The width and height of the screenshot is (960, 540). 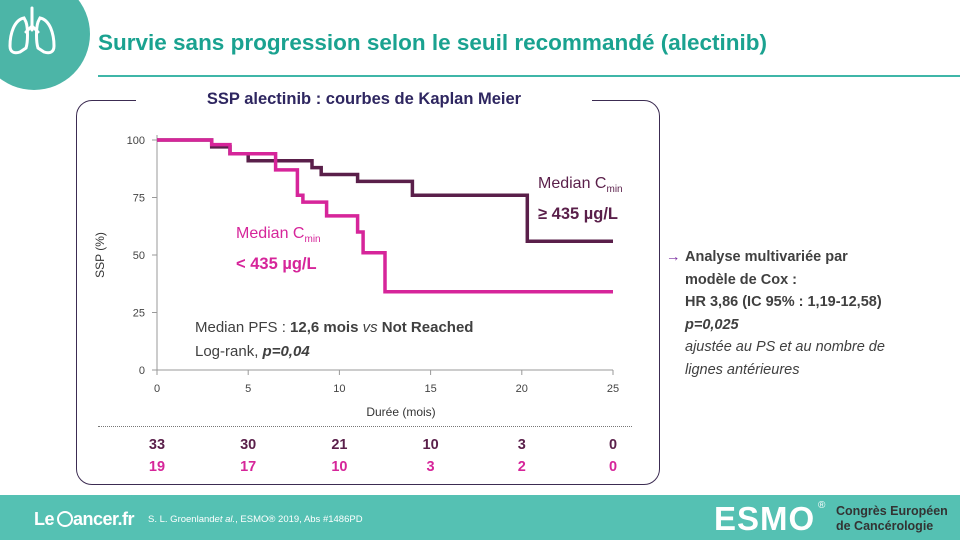 I want to click on pfs-value: 12,6 mois, so click(x=324, y=327).